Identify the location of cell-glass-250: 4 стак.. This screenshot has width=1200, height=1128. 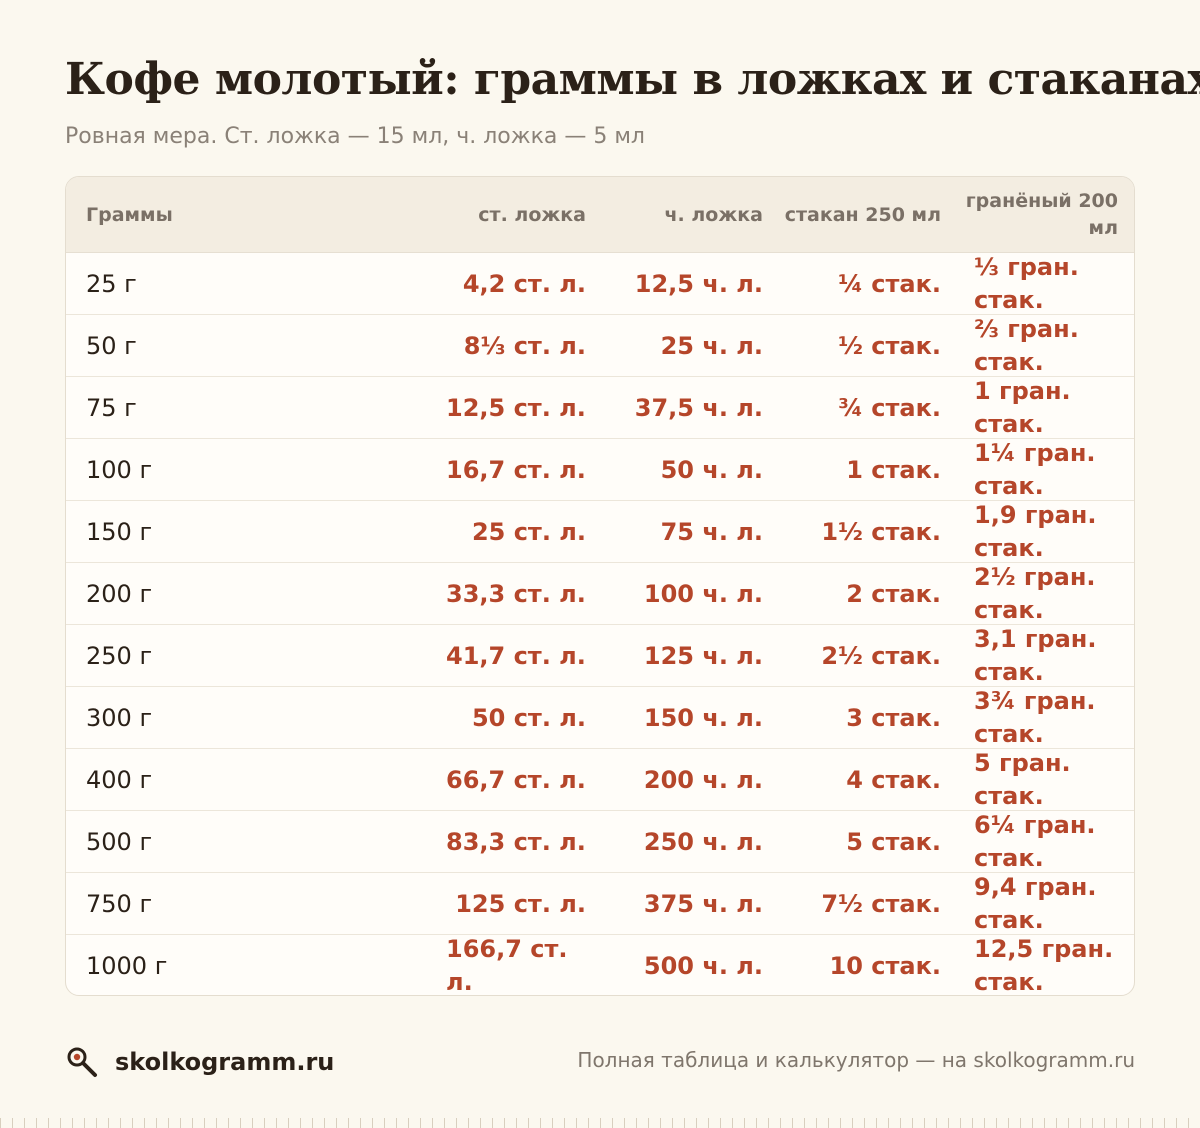
(893, 779).